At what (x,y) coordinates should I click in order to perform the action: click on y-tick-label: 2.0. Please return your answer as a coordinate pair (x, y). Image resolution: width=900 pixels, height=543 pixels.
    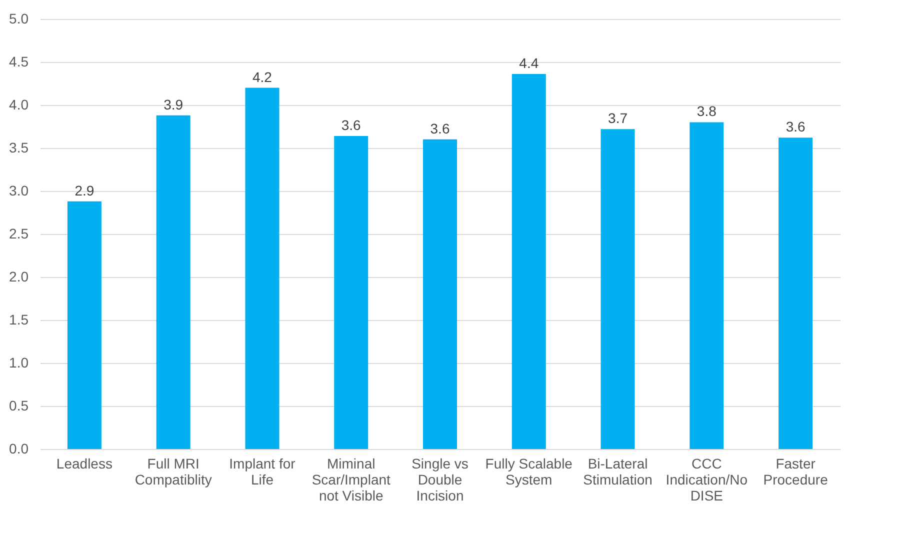
    Looking at the image, I should click on (19, 276).